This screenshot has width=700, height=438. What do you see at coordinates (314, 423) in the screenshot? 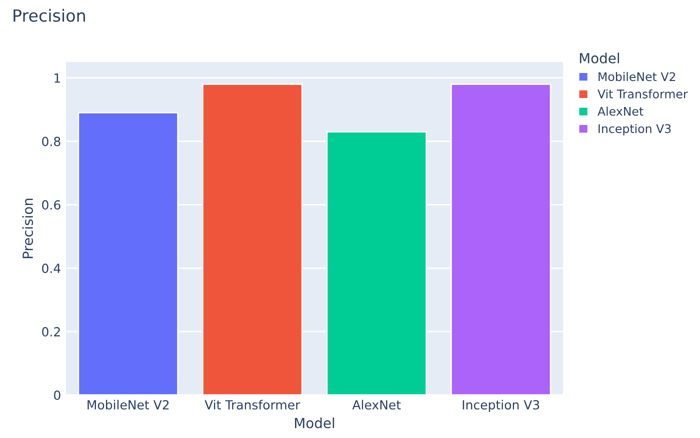
I see `x-axis-title: Model` at bounding box center [314, 423].